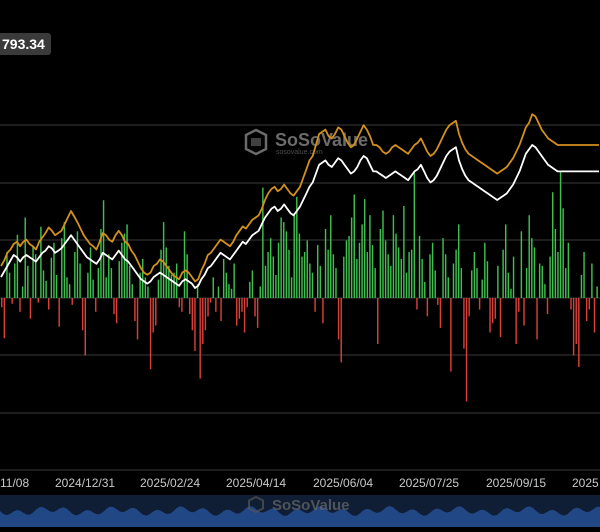  What do you see at coordinates (306, 142) in the screenshot?
I see `watermark-logo: SoSoValue sosovalue.com` at bounding box center [306, 142].